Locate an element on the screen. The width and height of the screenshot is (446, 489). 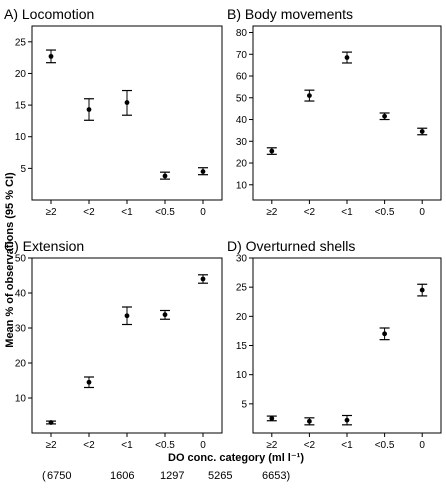
sample-count: 5265 is located at coordinates (220, 476).